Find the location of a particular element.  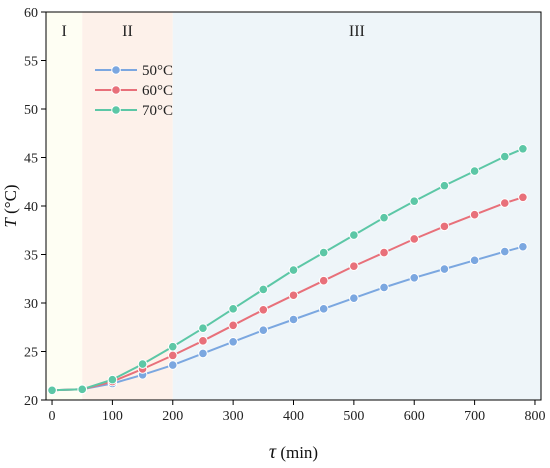

x-tick-label: 100 is located at coordinates (112, 416).